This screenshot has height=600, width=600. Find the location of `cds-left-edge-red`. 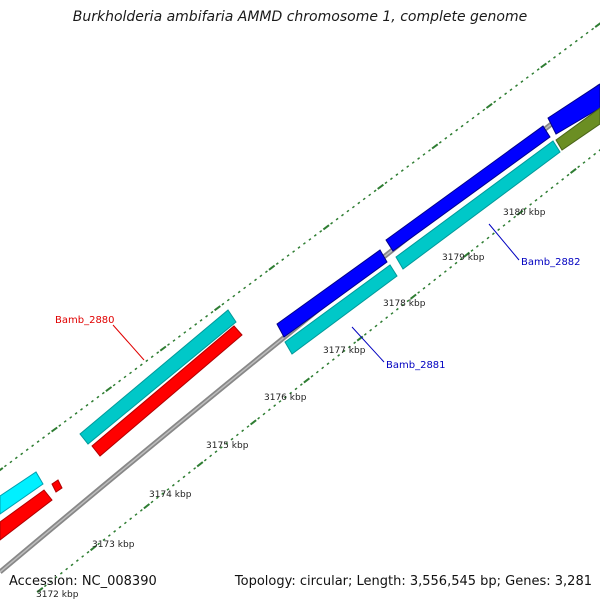

cds-left-edge-red is located at coordinates (26, 515).